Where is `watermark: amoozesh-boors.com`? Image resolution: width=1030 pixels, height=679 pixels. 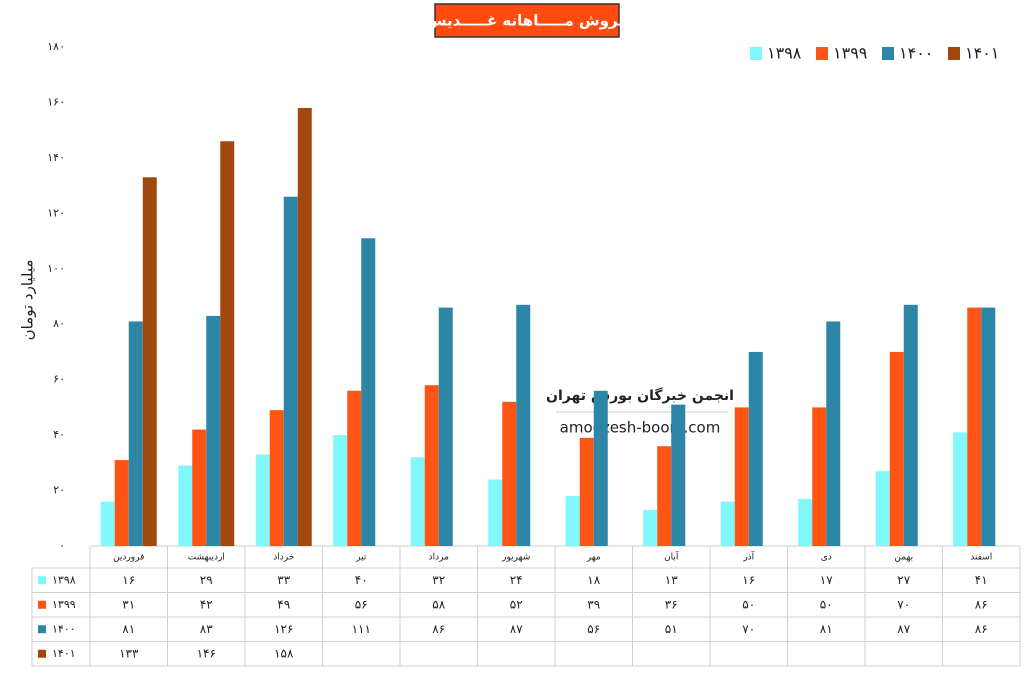 watermark: amoozesh-boors.com is located at coordinates (640, 428).